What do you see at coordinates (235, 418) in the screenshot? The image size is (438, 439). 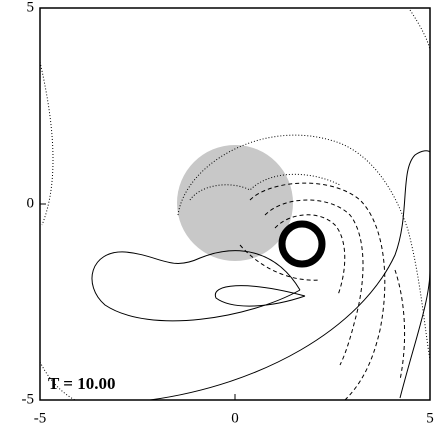 I see `x-tick-label: 0` at bounding box center [235, 418].